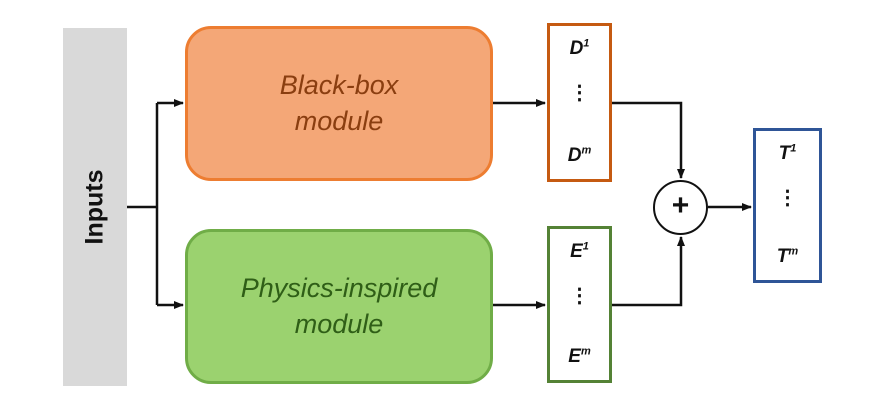  I want to click on e-vector-first: E1, so click(579, 251).